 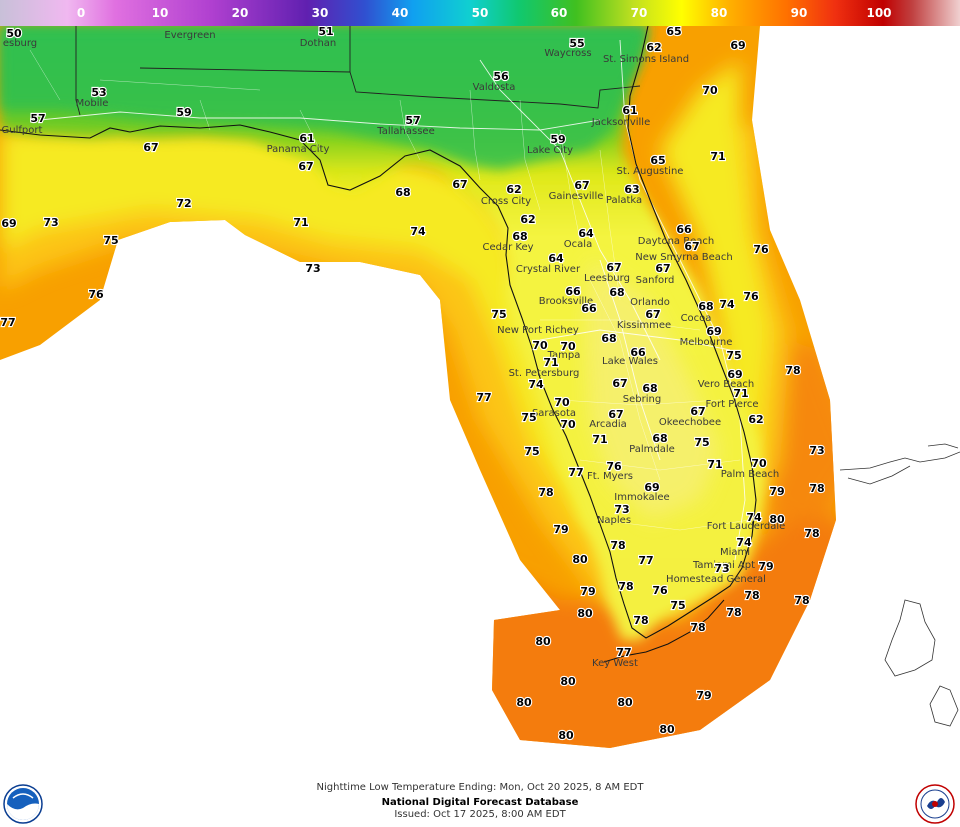 I want to click on city-label: Daytona Beach, so click(x=676, y=241).